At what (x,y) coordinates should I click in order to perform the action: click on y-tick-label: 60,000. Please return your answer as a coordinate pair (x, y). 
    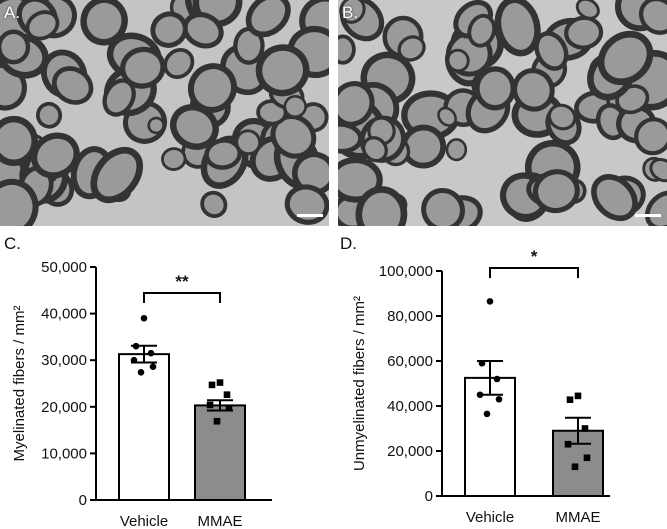
    Looking at the image, I should click on (410, 361).